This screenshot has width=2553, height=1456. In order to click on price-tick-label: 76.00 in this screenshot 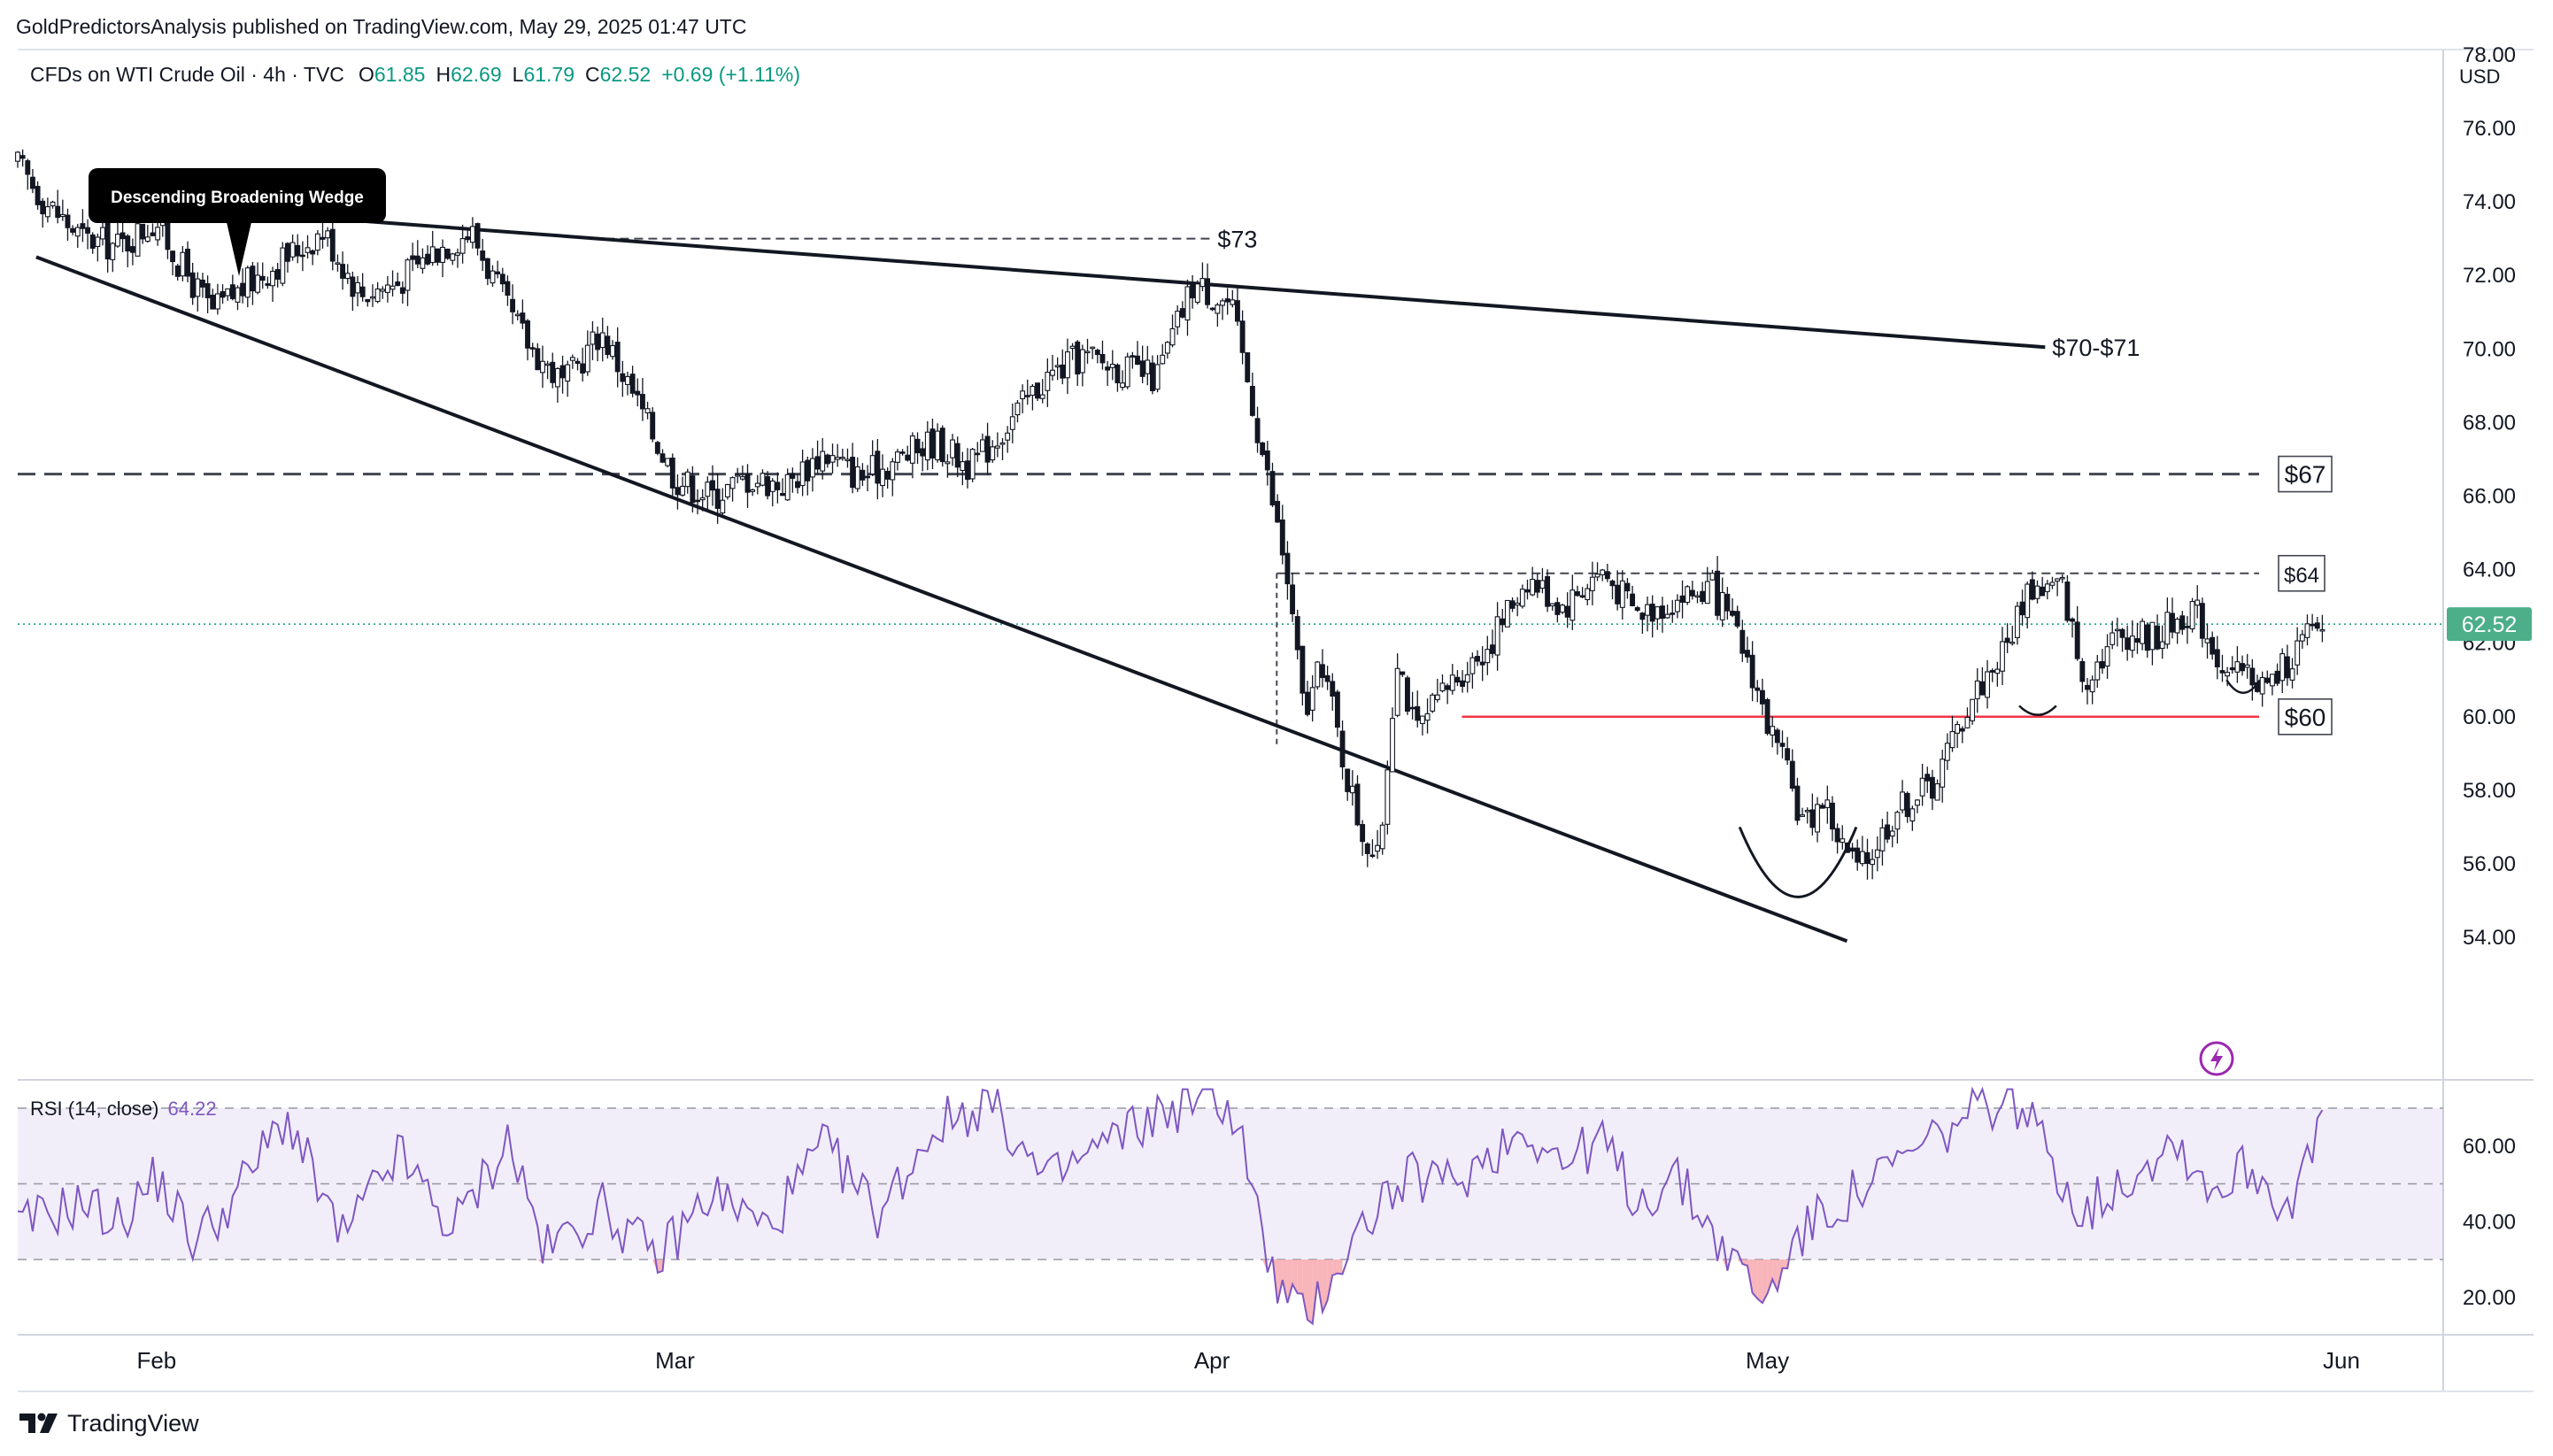, I will do `click(2489, 129)`.